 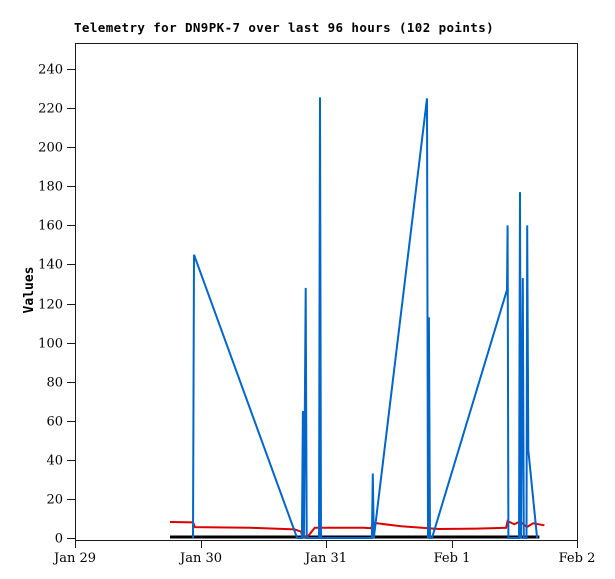 What do you see at coordinates (50, 226) in the screenshot?
I see `y-tick-label: 160` at bounding box center [50, 226].